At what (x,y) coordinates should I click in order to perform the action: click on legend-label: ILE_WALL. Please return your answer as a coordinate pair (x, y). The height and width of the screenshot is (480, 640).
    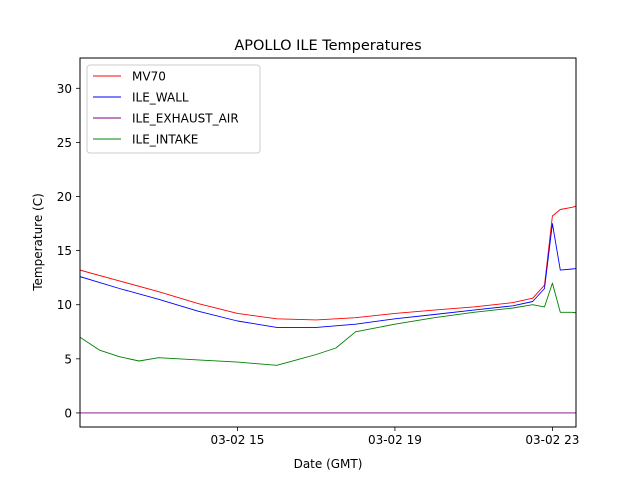
    Looking at the image, I should click on (160, 98).